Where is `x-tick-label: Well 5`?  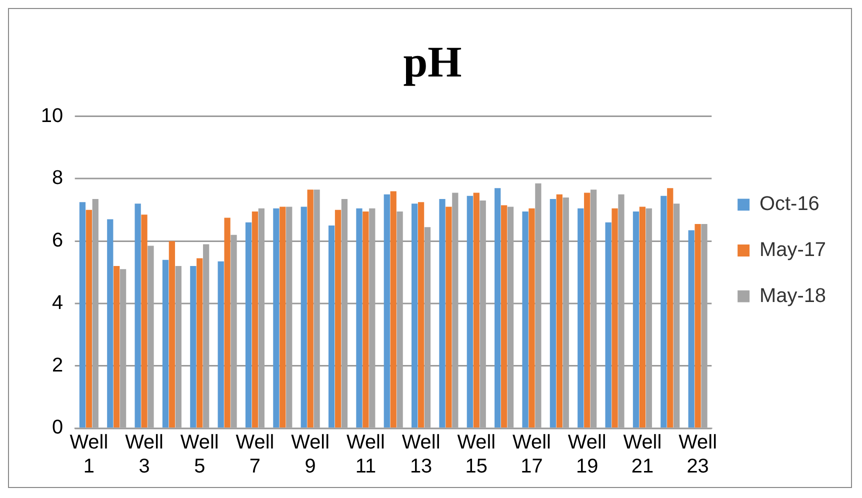 x-tick-label: Well 5 is located at coordinates (199, 455).